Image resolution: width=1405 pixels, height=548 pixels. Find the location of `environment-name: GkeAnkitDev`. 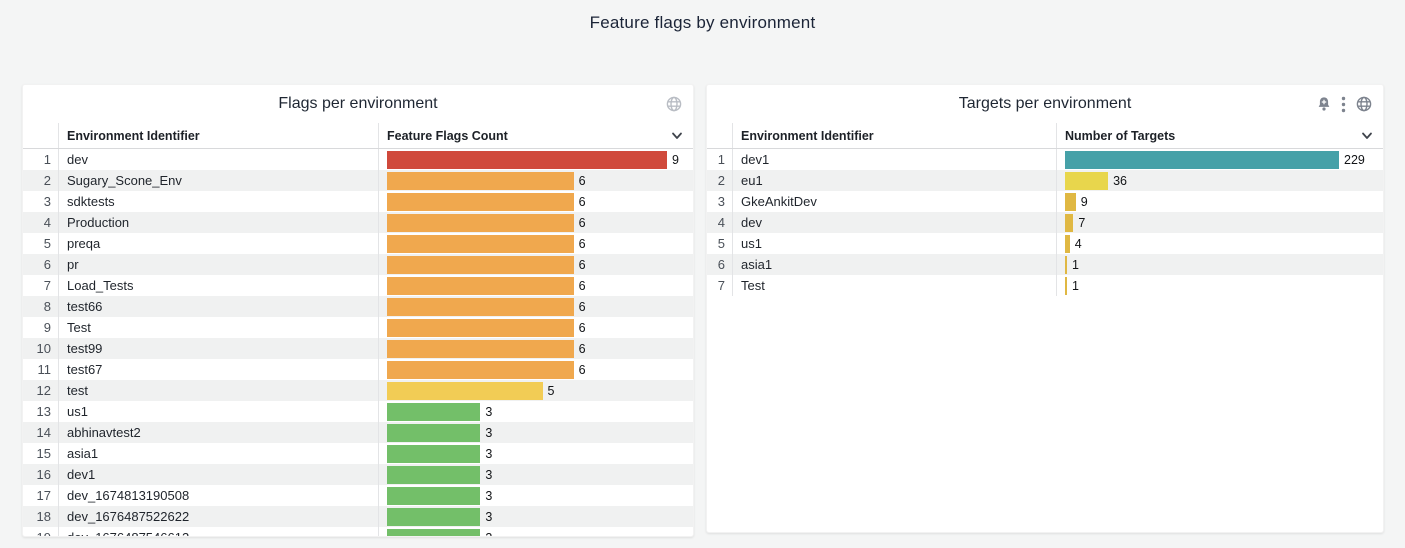

environment-name: GkeAnkitDev is located at coordinates (779, 201).